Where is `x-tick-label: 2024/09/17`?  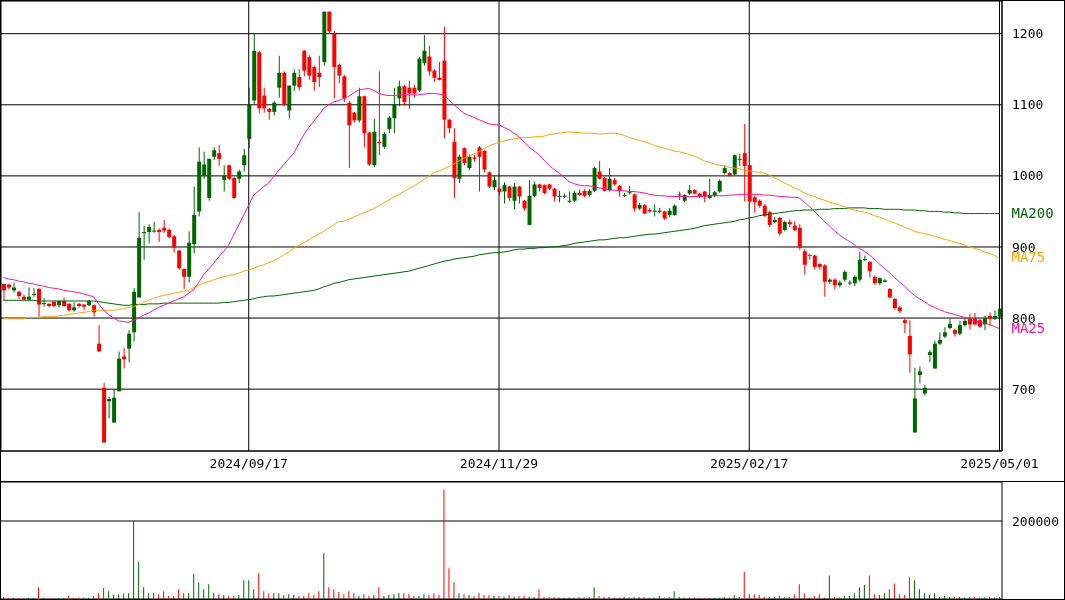 x-tick-label: 2024/09/17 is located at coordinates (248, 464).